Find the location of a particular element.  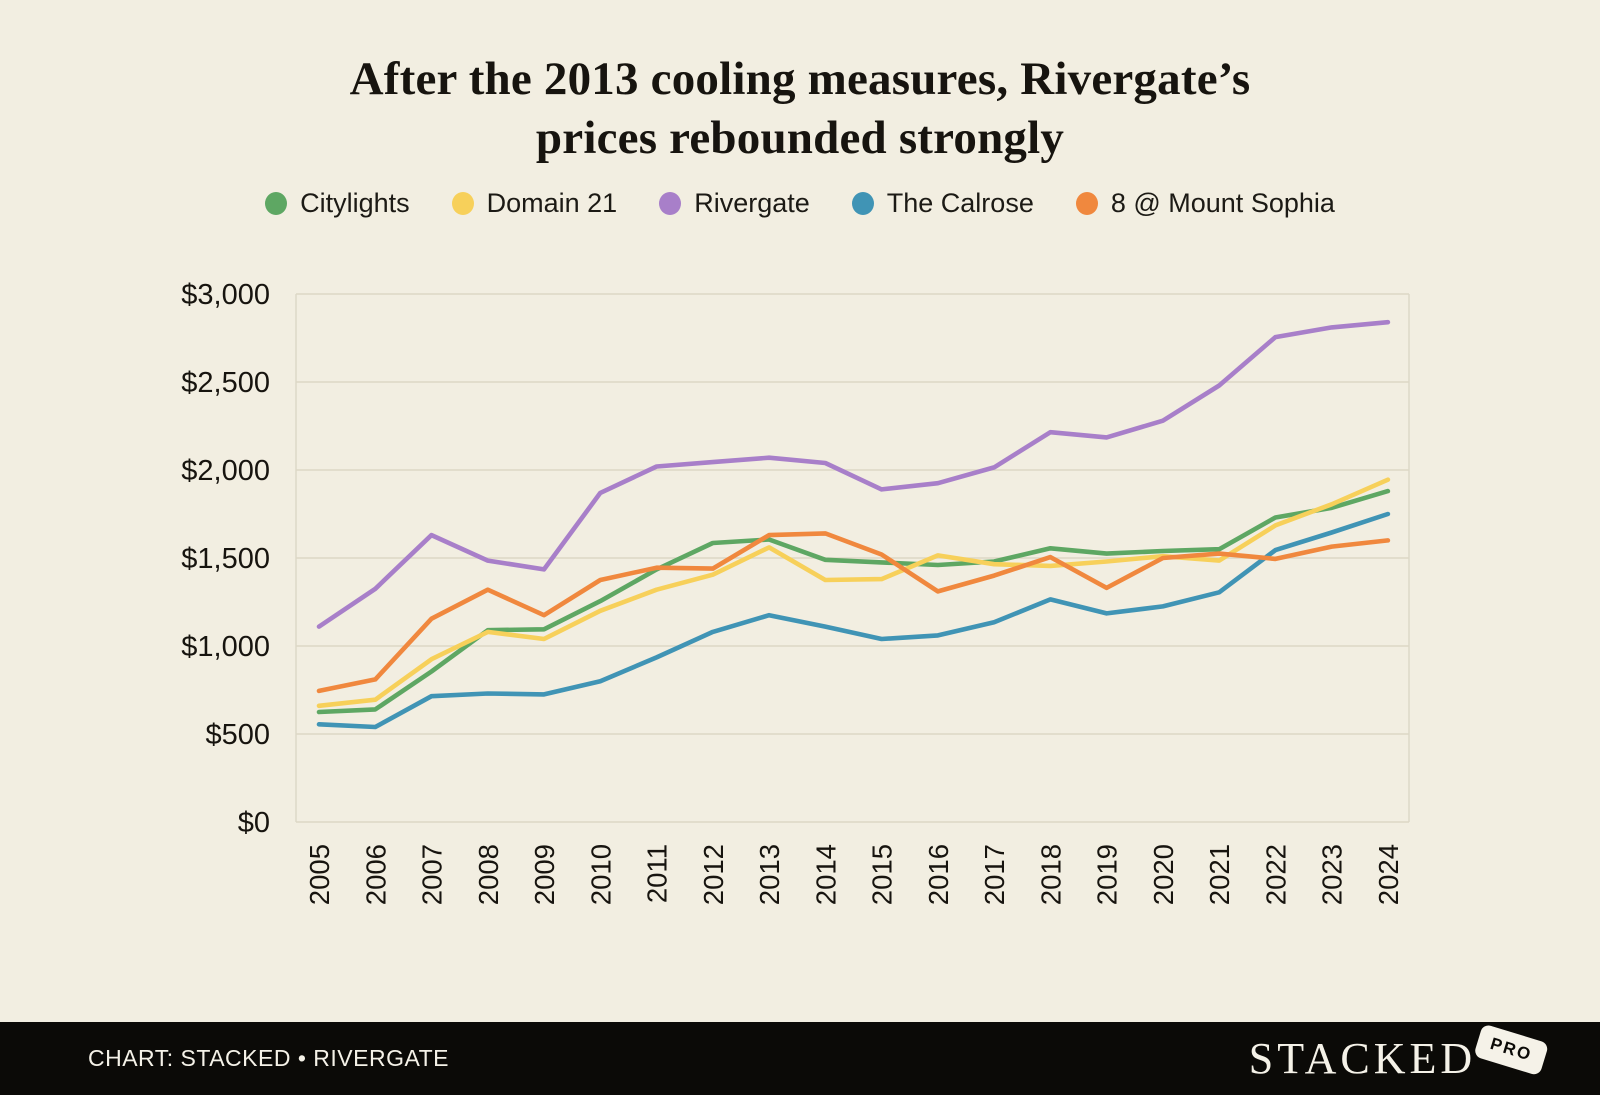

x-axis-tick: 2006 is located at coordinates (375, 874).